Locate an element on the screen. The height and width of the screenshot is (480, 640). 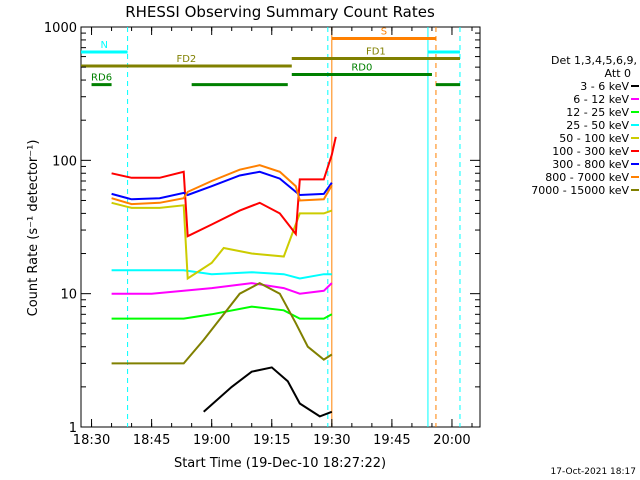
x-axis-label: Start Time (19-Dec-10 18:27:22) is located at coordinates (280, 463).